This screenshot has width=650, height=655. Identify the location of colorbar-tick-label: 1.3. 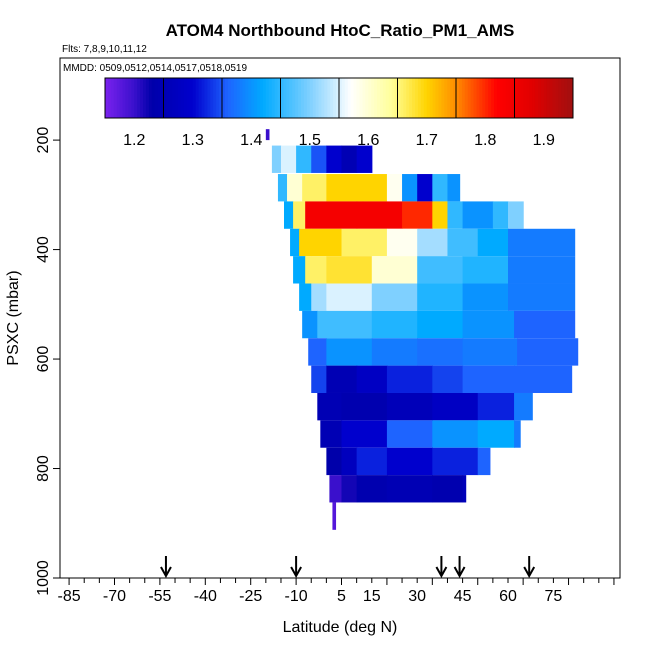
(193, 140).